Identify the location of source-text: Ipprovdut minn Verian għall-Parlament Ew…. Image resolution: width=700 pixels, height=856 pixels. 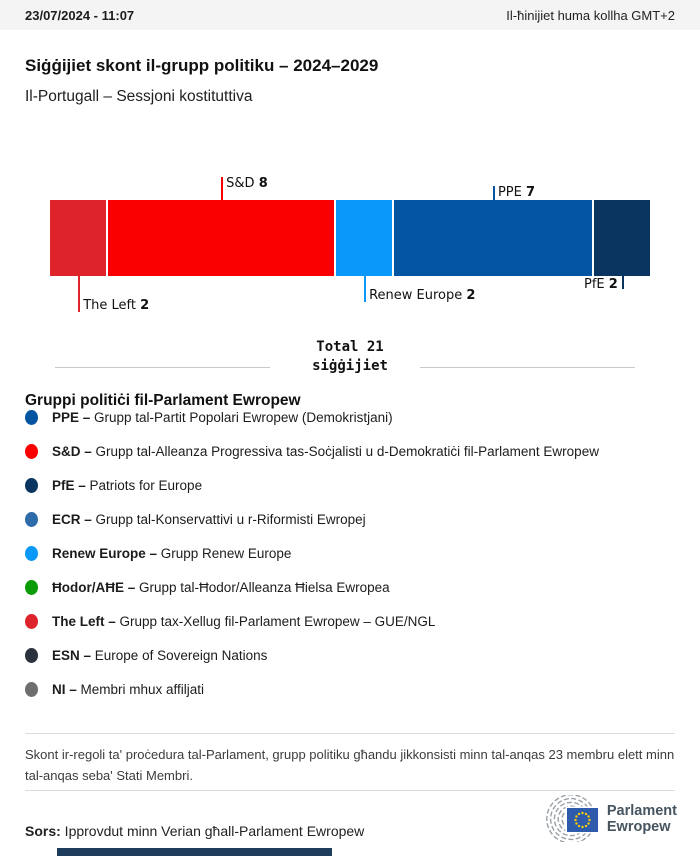
(212, 831).